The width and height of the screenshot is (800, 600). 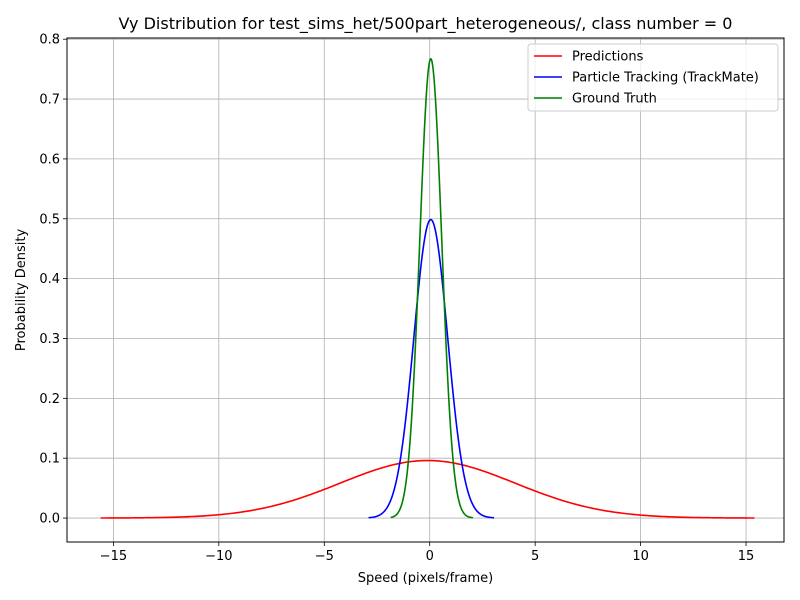 I want to click on y-tick-label: 0.0, so click(x=49, y=519).